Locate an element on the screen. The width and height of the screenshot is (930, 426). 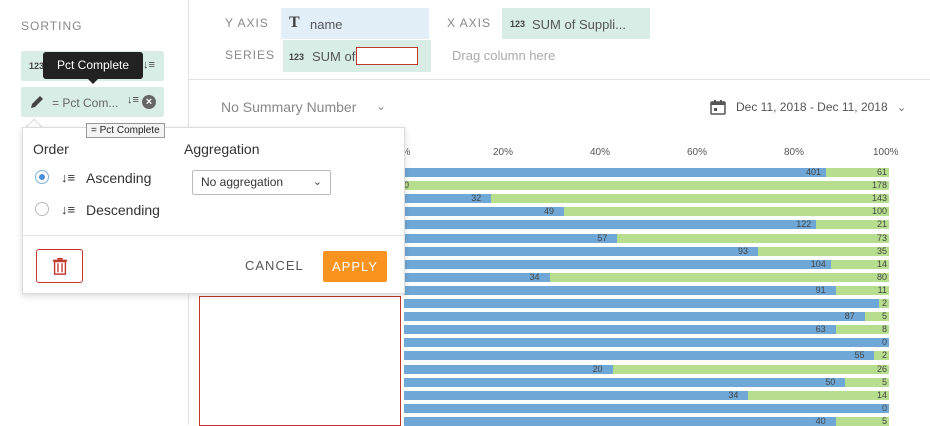
aggregation-select: No aggregation ⌄ is located at coordinates (261, 182).